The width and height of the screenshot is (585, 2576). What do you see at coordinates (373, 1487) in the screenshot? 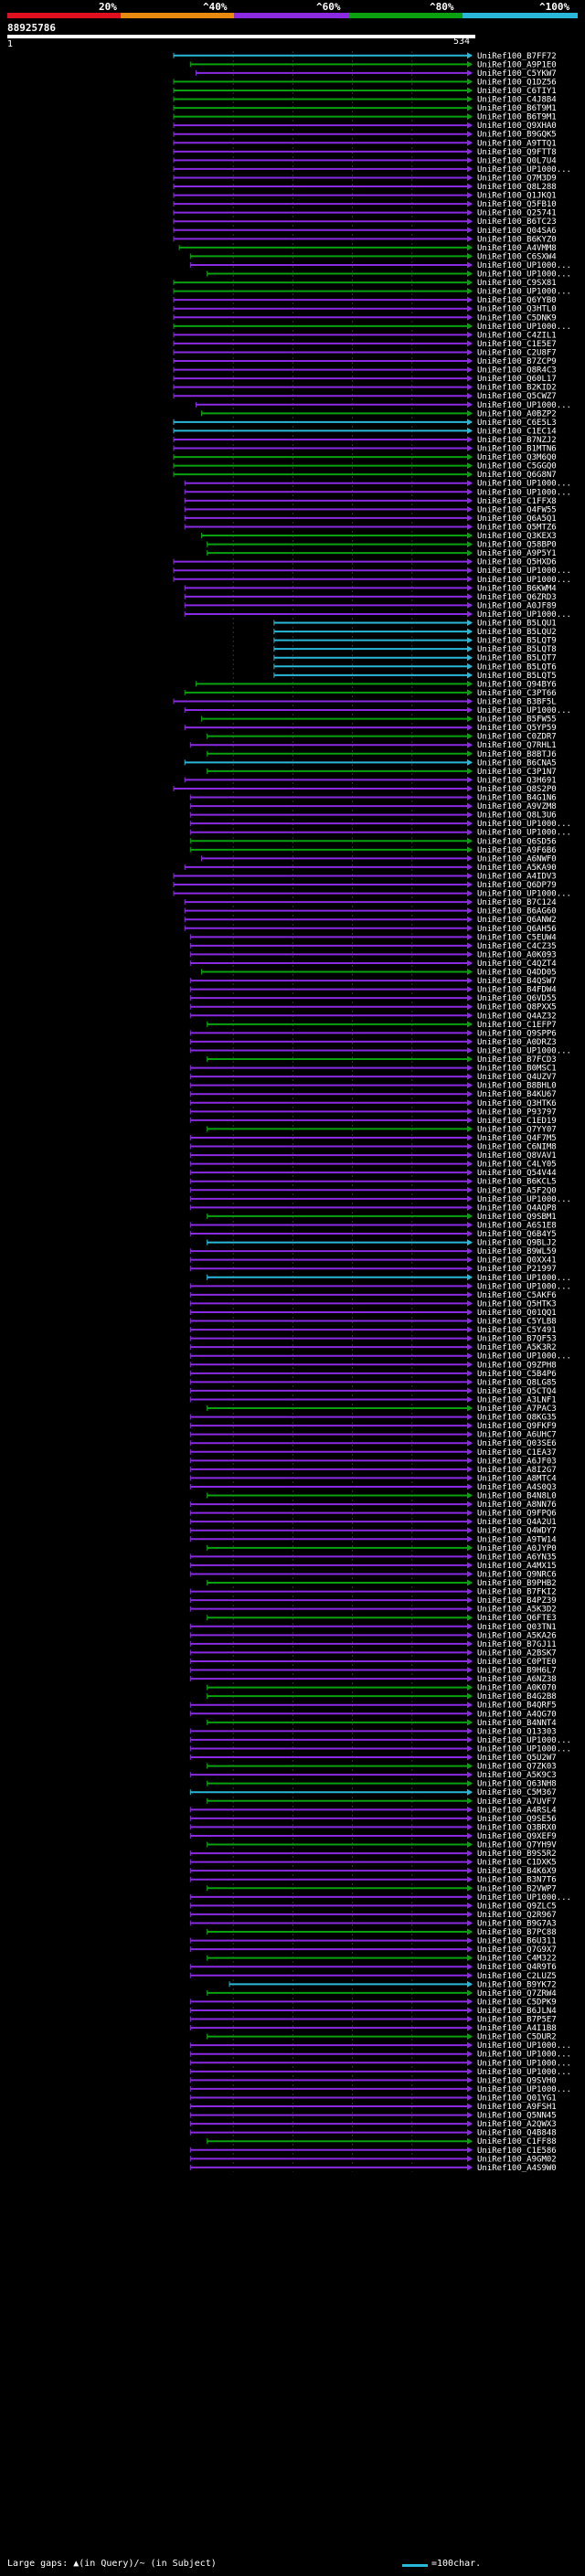
I see `hit-row: UniRef100_A4S0Q3` at bounding box center [373, 1487].